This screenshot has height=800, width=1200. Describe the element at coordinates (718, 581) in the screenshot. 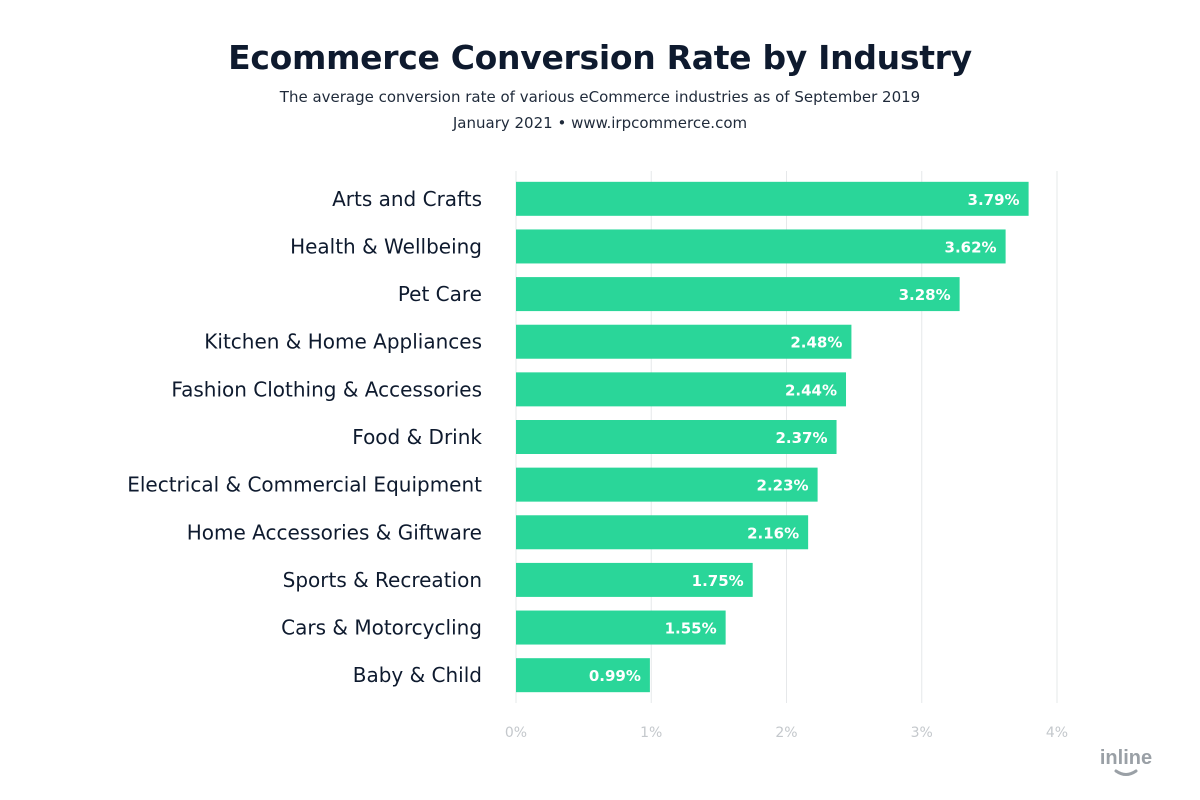

I see `bar-value-label: 1.75%` at that location.